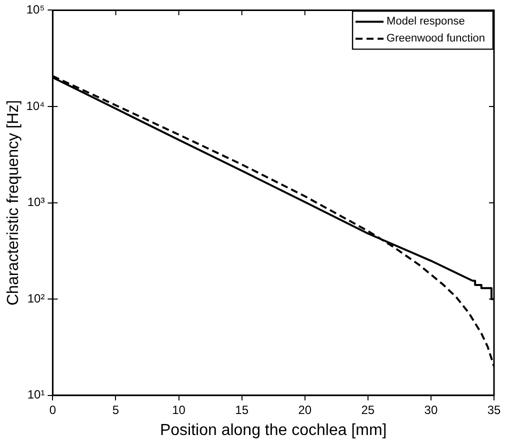  Describe the element at coordinates (435, 38) in the screenshot. I see `legend-label: Greenwood function` at that location.